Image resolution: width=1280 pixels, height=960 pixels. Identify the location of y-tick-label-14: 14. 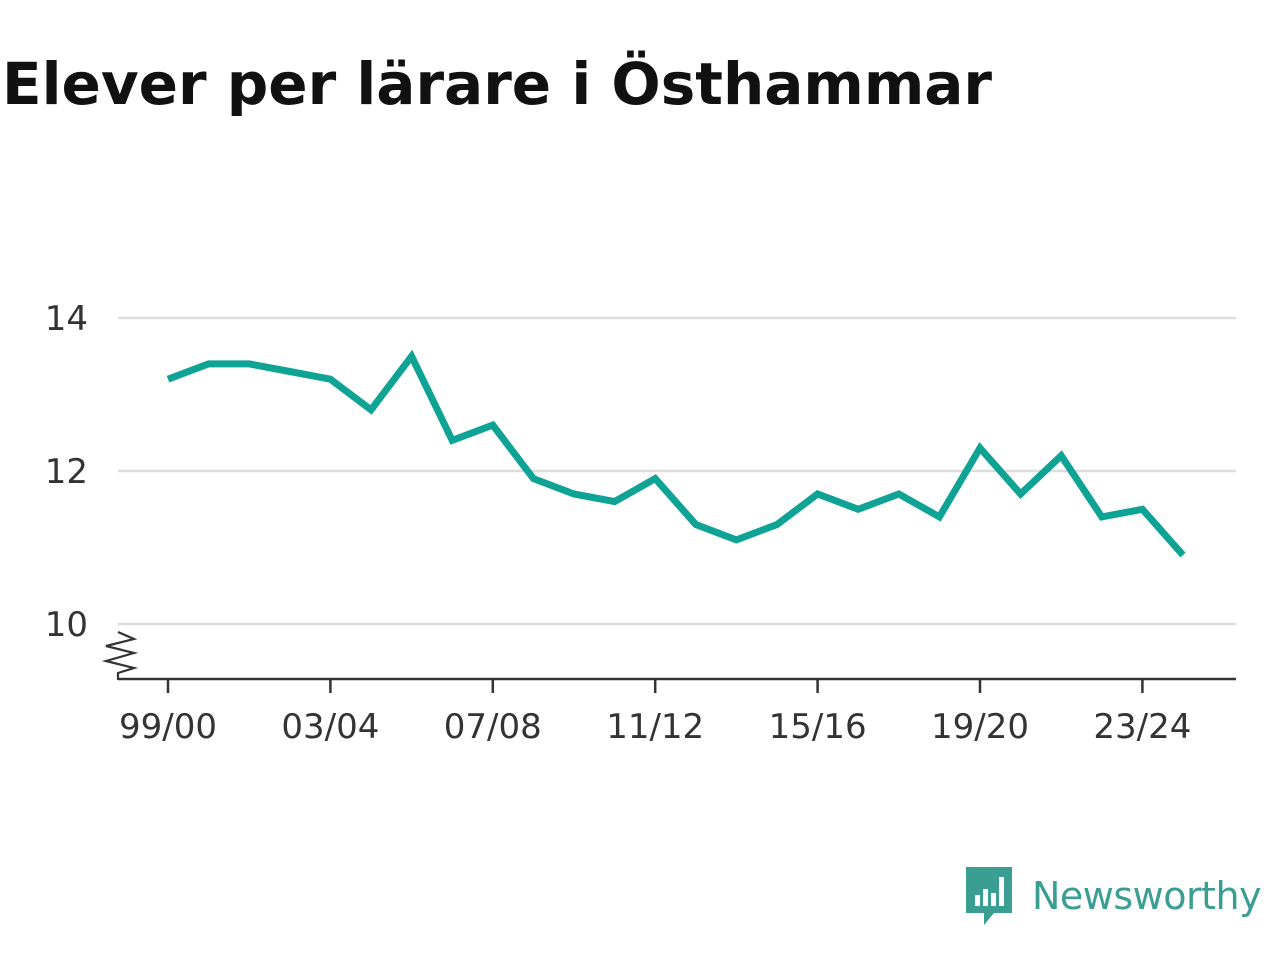
(66, 319).